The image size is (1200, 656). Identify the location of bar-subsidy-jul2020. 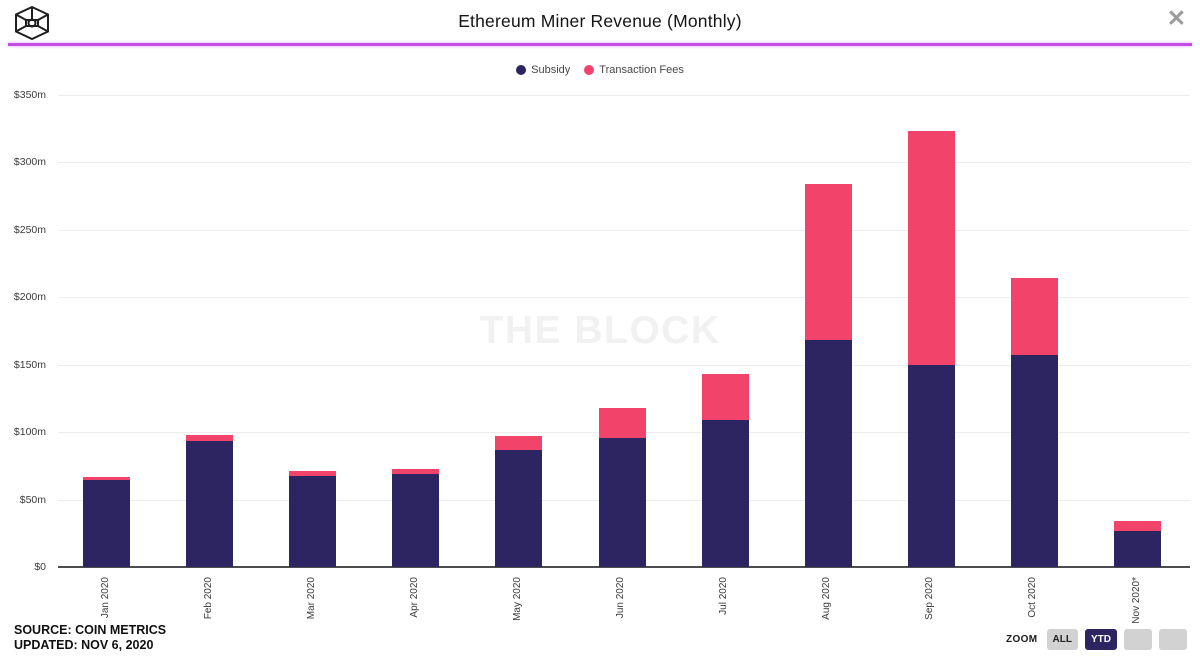
(725, 493).